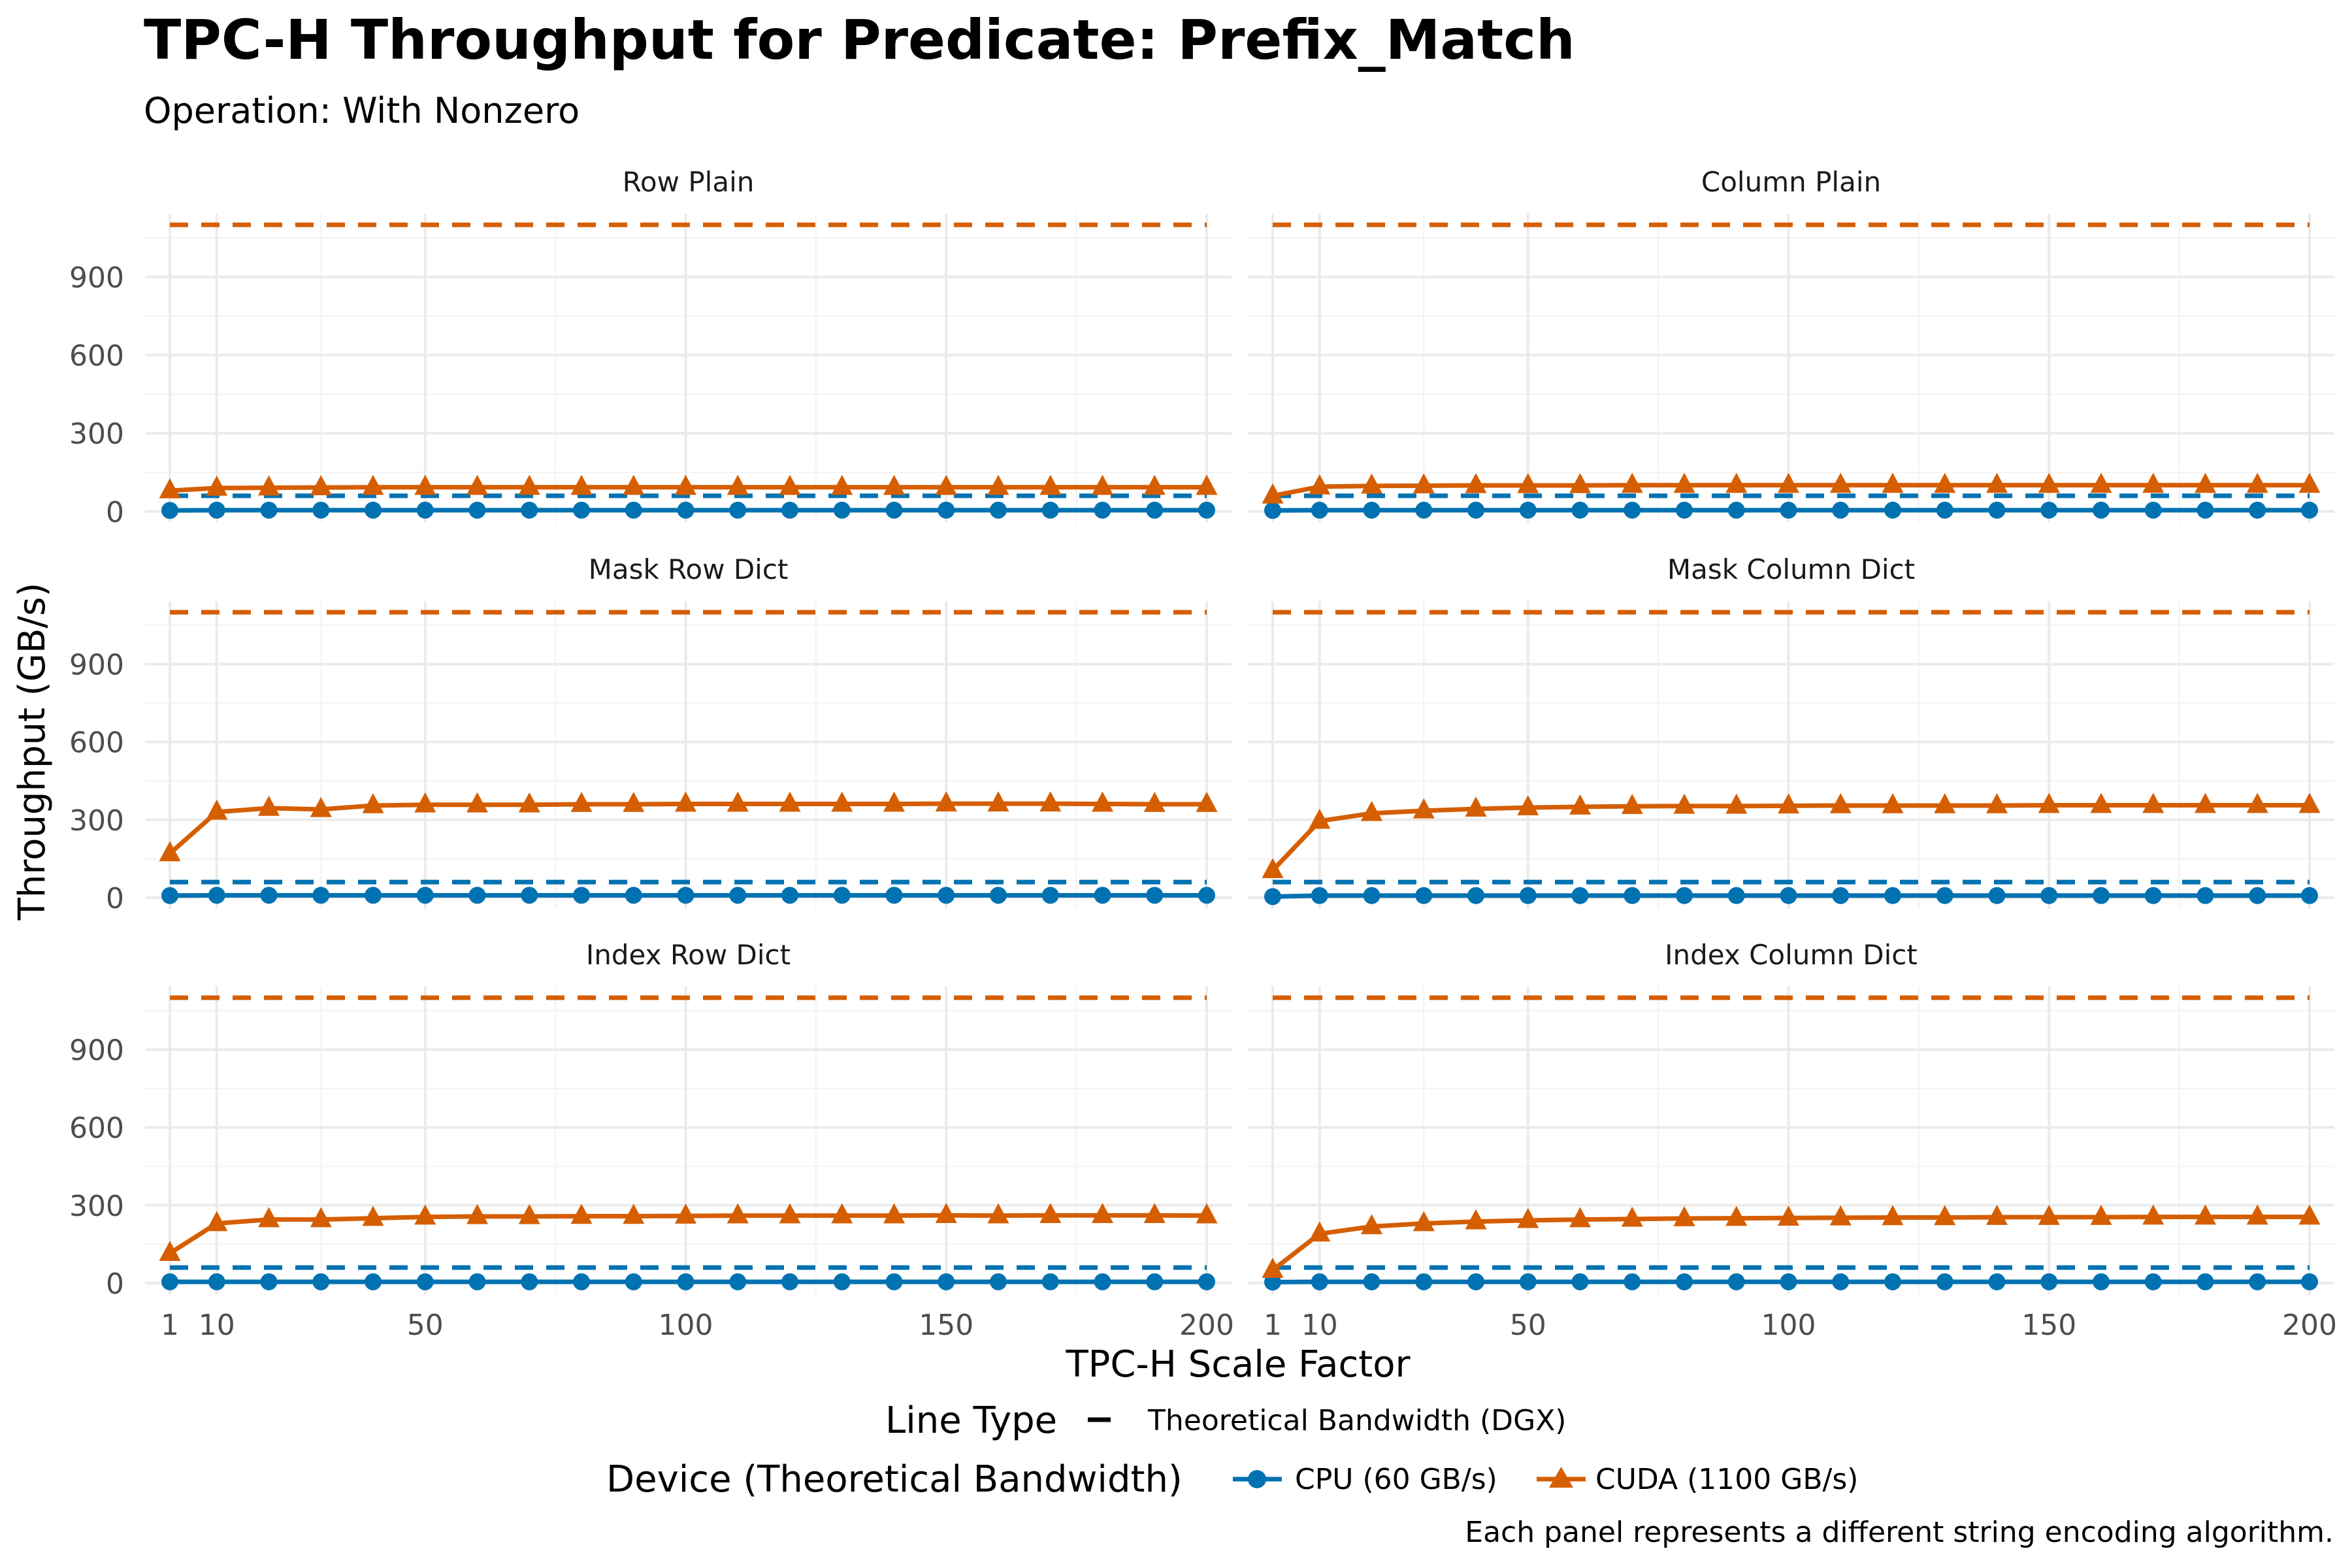  What do you see at coordinates (1791, 344) in the screenshot?
I see `panel-column-plain: Column Plain` at bounding box center [1791, 344].